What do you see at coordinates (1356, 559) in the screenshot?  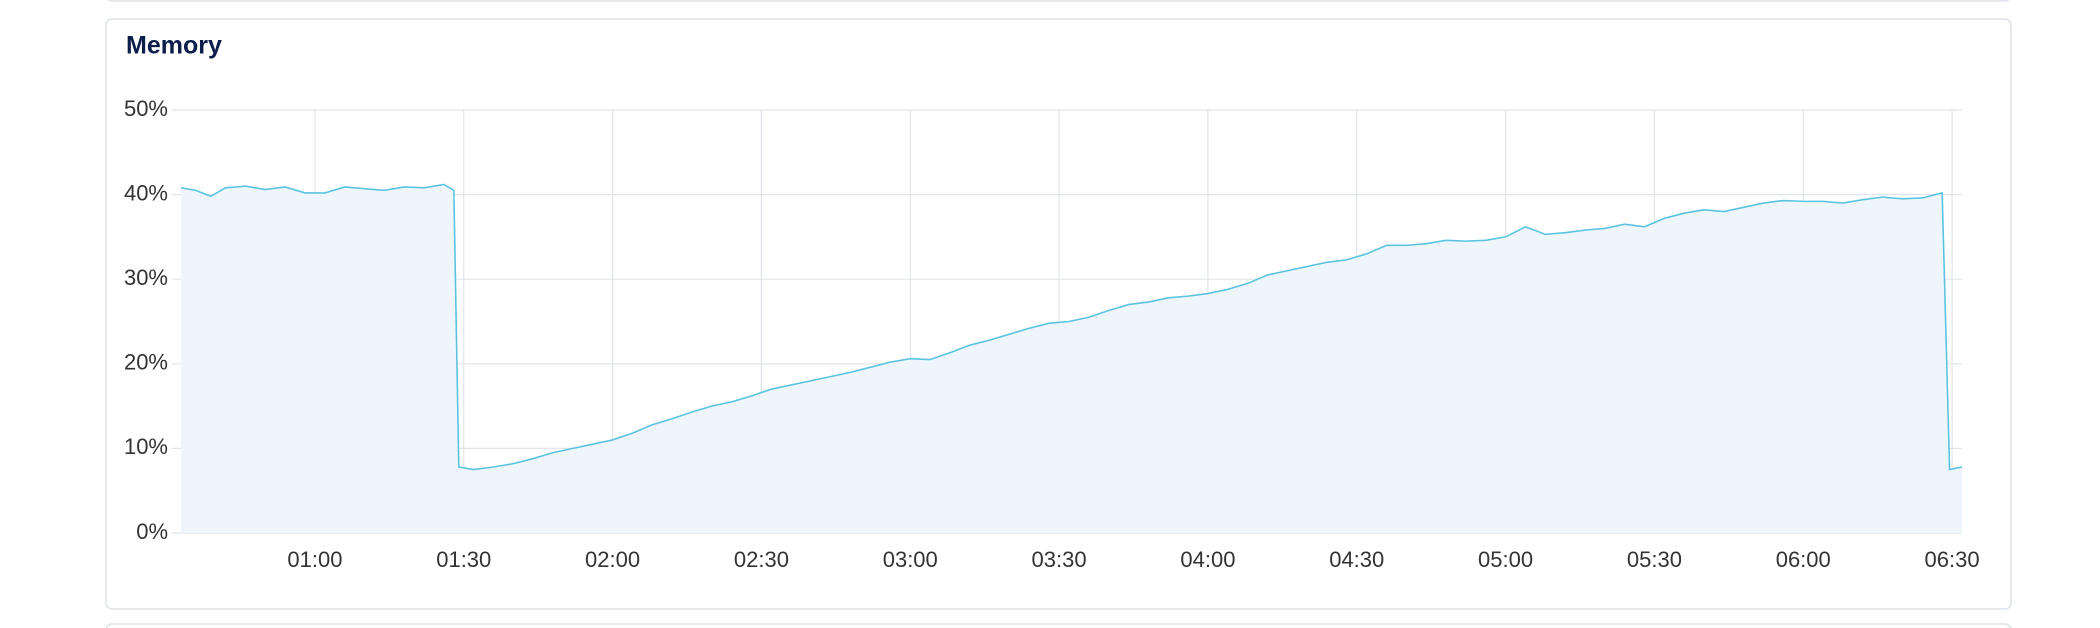 I see `x-tick-label: 04:30` at bounding box center [1356, 559].